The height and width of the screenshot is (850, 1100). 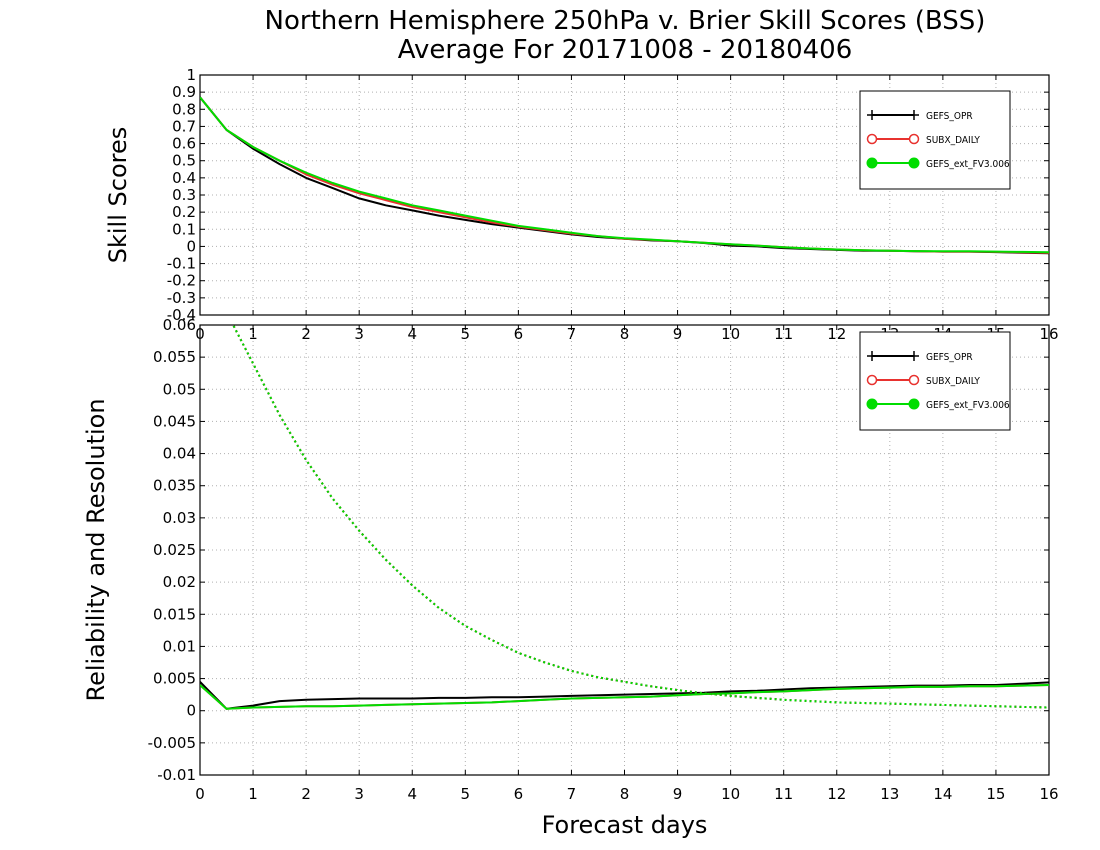 What do you see at coordinates (181, 281) in the screenshot?
I see `y-tick-label: -0.2` at bounding box center [181, 281].